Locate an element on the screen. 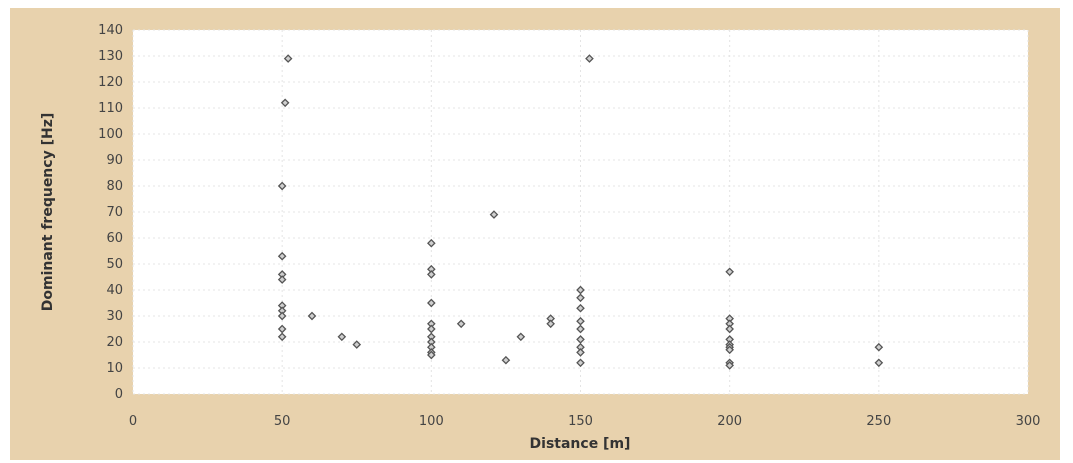 The image size is (1073, 463). x-tick-label: 250 is located at coordinates (878, 421).